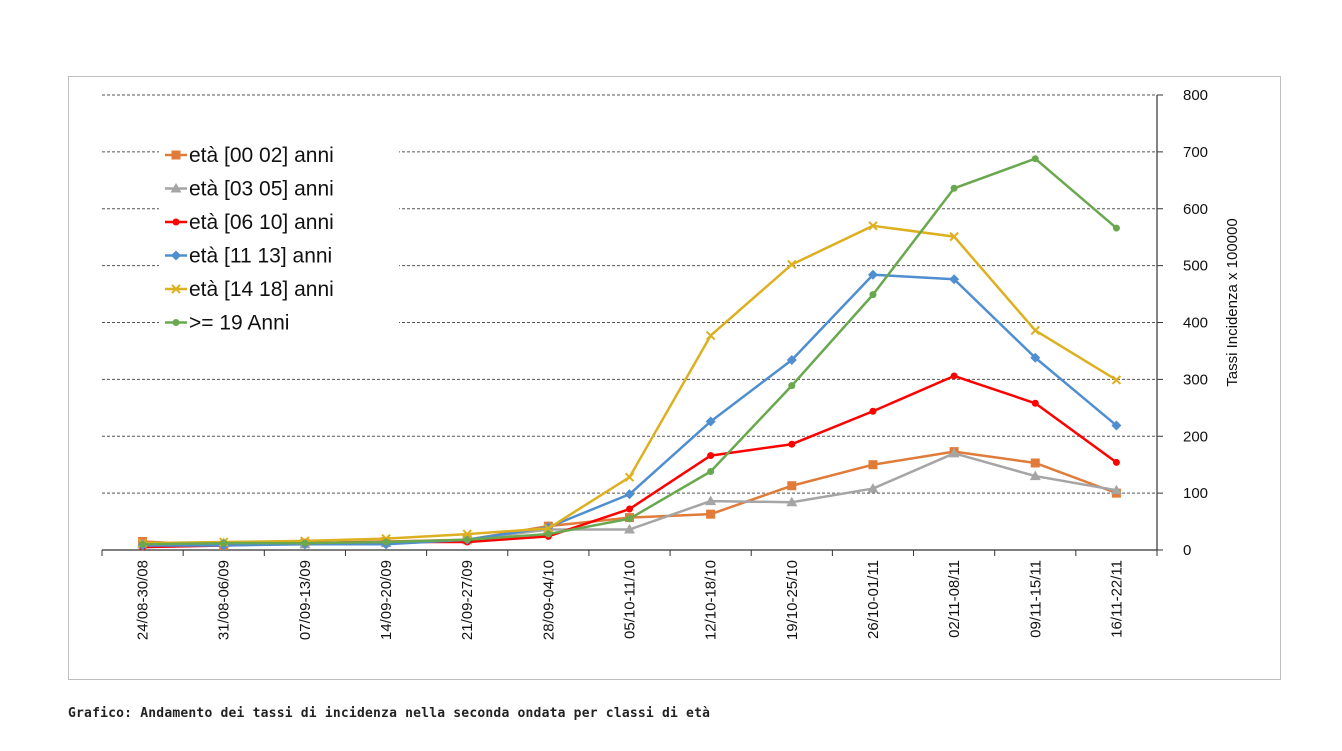 The height and width of the screenshot is (751, 1342). What do you see at coordinates (1195, 95) in the screenshot?
I see `y-tick-label: 800` at bounding box center [1195, 95].